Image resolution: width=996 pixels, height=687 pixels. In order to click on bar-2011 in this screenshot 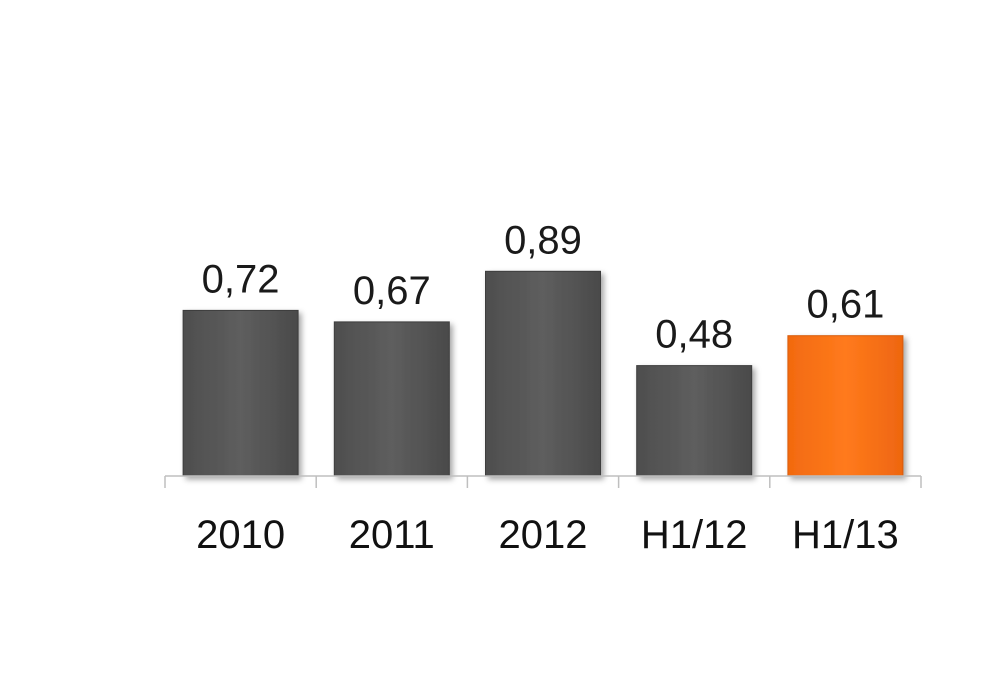, I will do `click(391, 399)`.